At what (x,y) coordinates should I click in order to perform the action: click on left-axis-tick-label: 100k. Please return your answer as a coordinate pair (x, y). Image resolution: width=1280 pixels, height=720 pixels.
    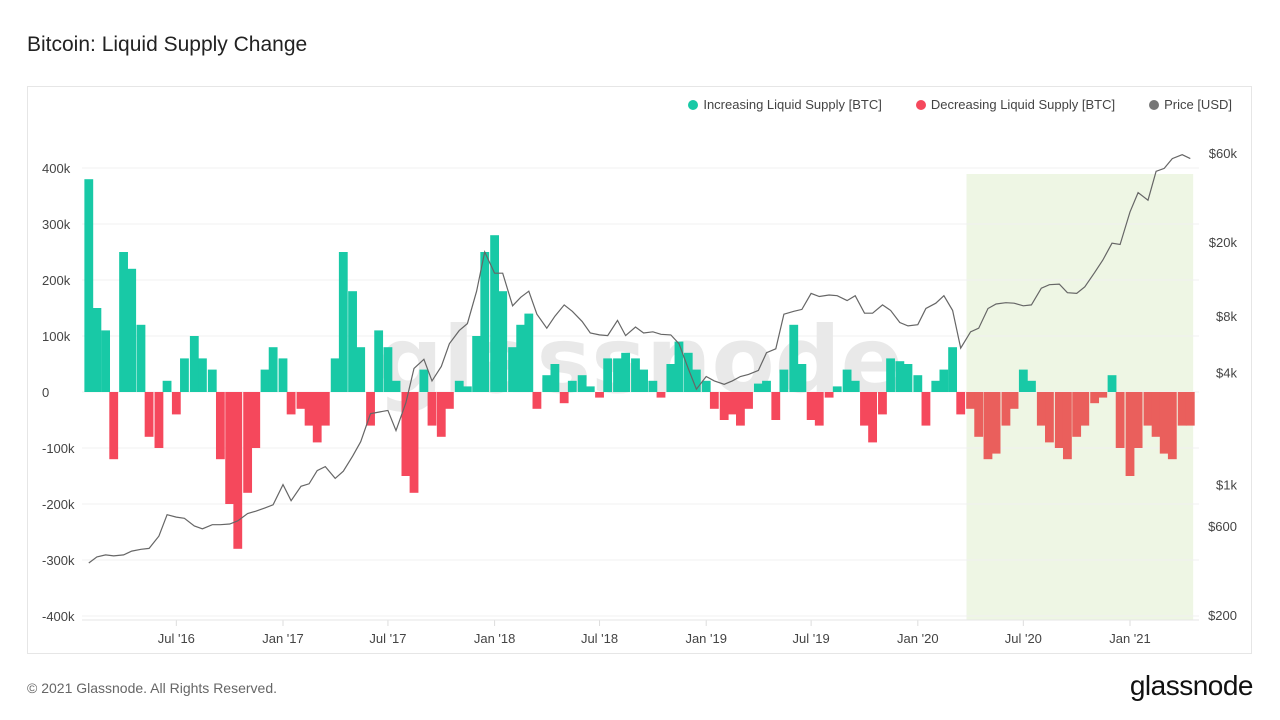
    Looking at the image, I should click on (56, 336).